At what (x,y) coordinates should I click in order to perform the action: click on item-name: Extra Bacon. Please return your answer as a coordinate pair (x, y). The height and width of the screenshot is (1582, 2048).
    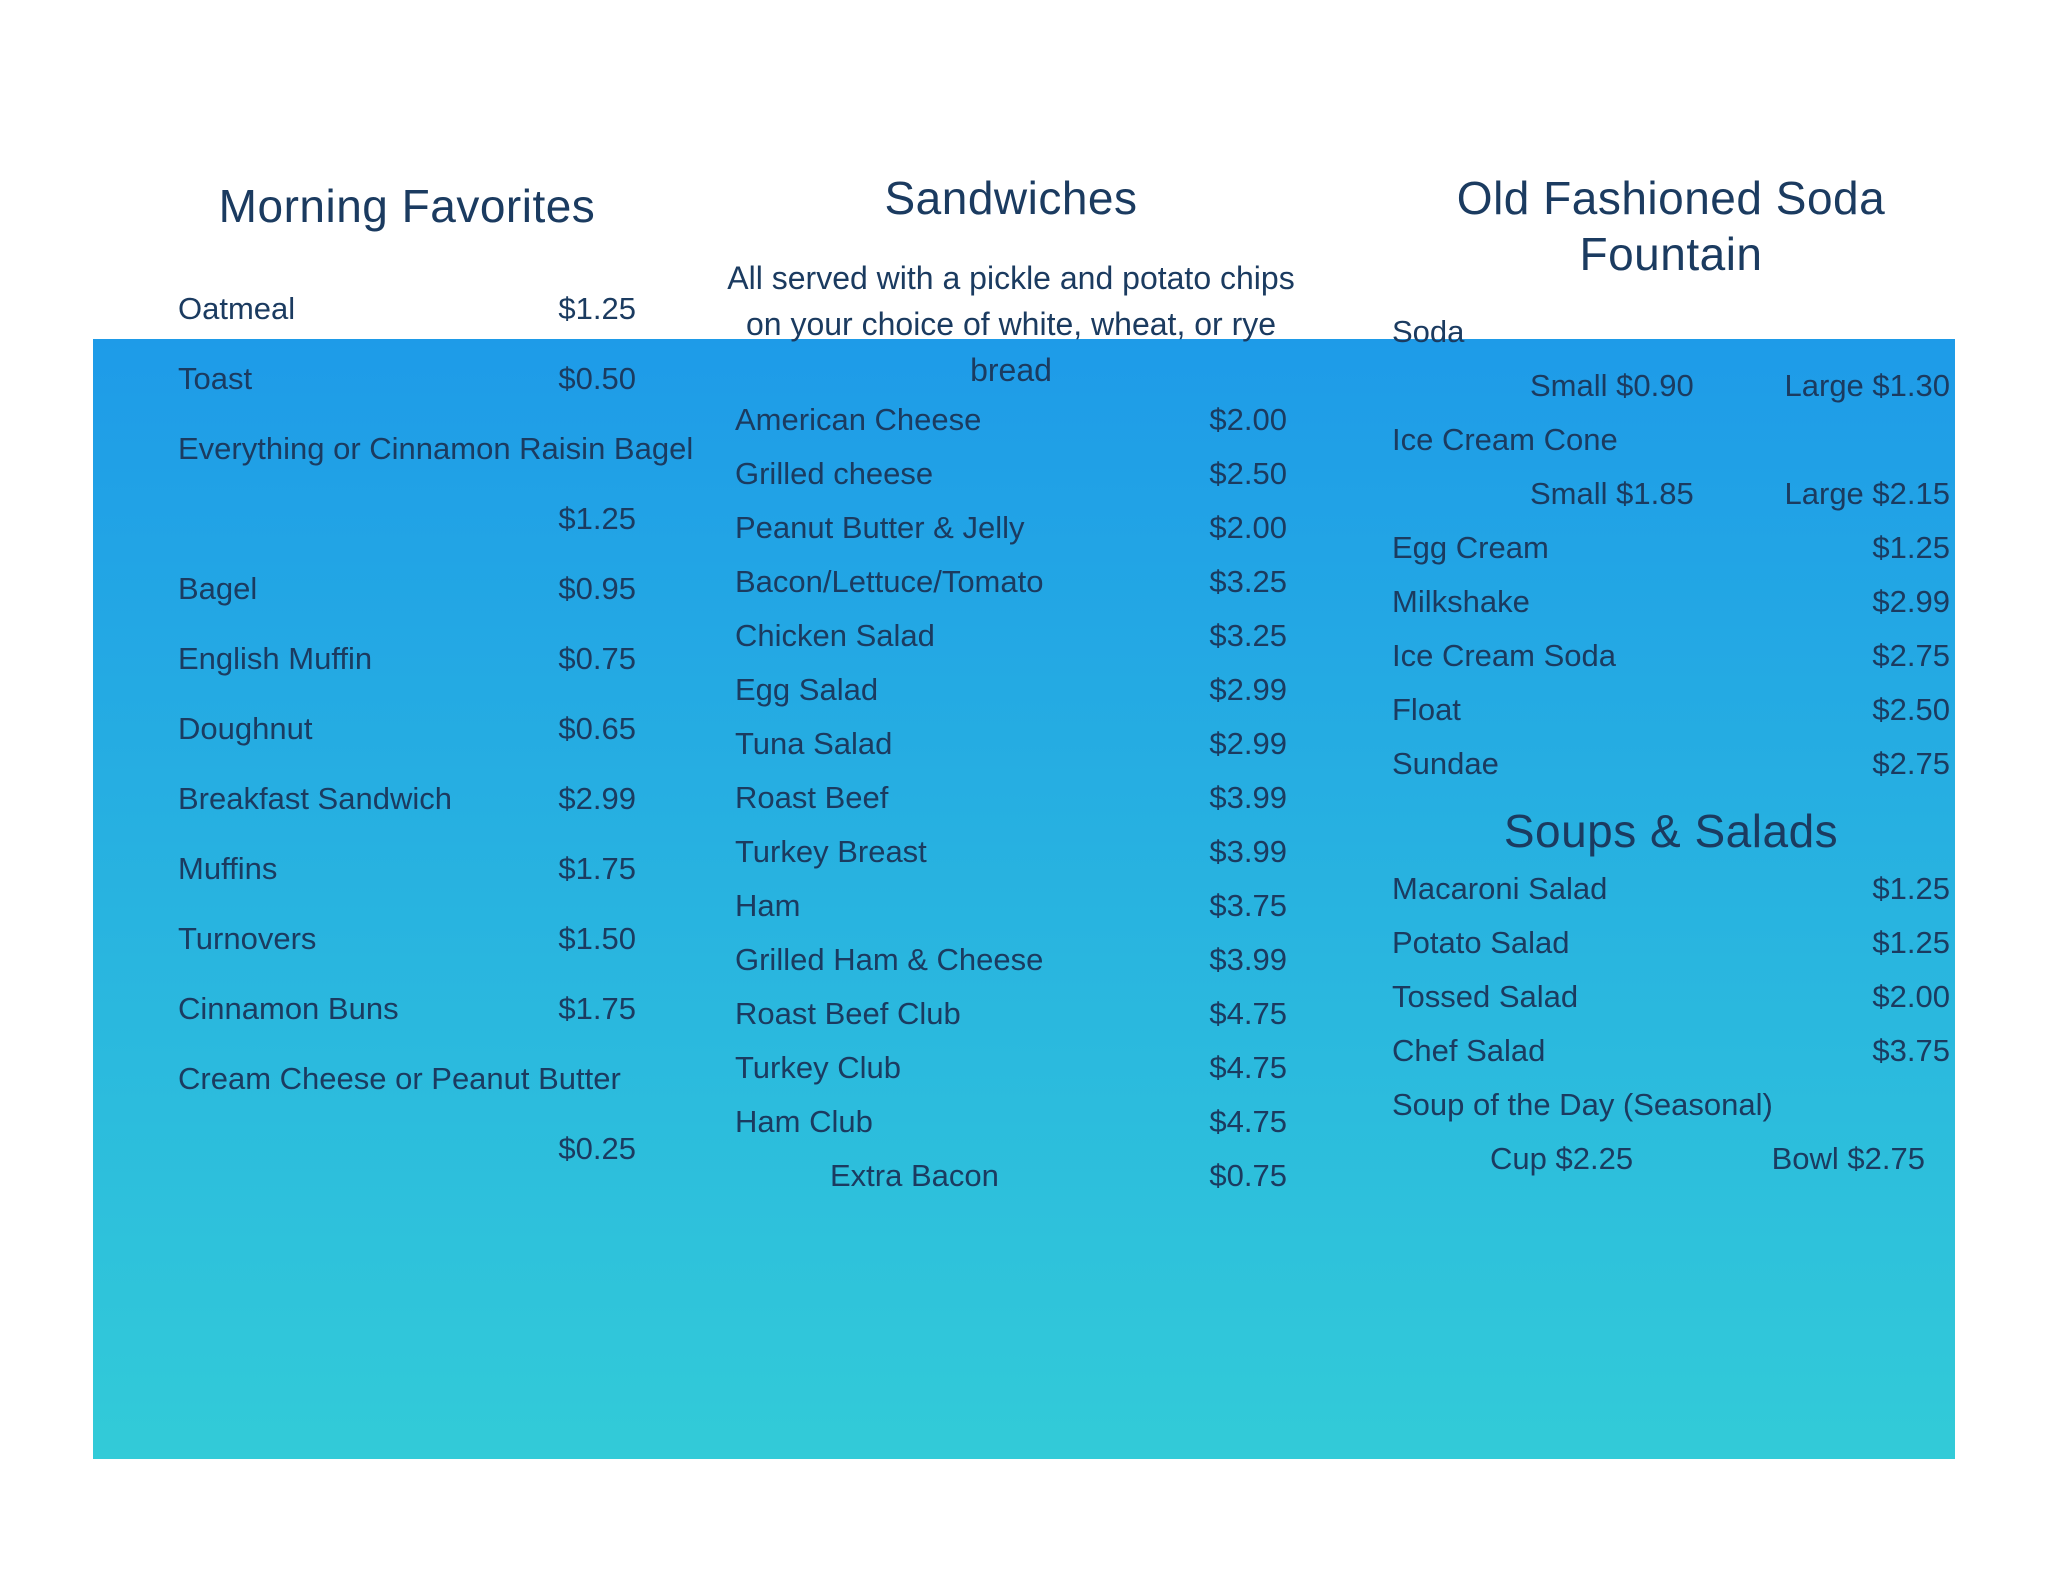
    Looking at the image, I should click on (914, 1175).